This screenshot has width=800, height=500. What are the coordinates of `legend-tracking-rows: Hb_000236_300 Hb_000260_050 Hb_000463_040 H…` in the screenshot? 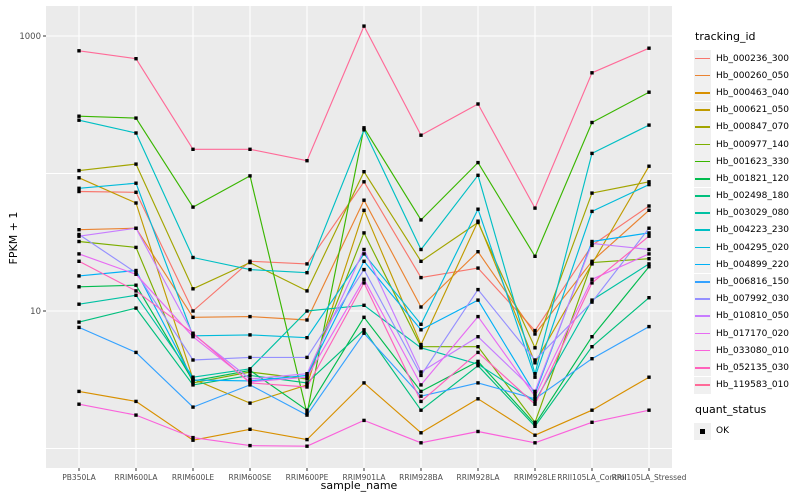 It's located at (747, 222).